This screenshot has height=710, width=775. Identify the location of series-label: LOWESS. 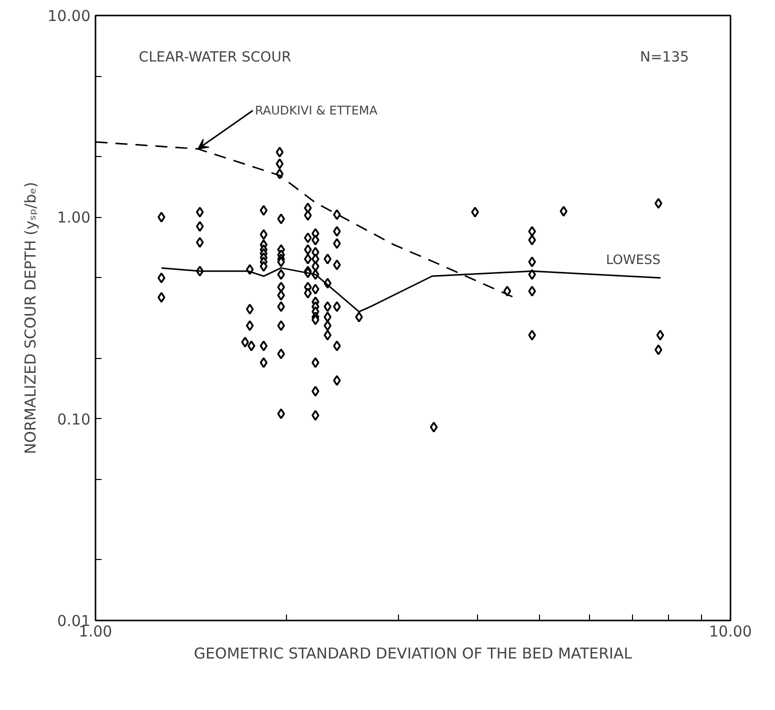
(633, 260).